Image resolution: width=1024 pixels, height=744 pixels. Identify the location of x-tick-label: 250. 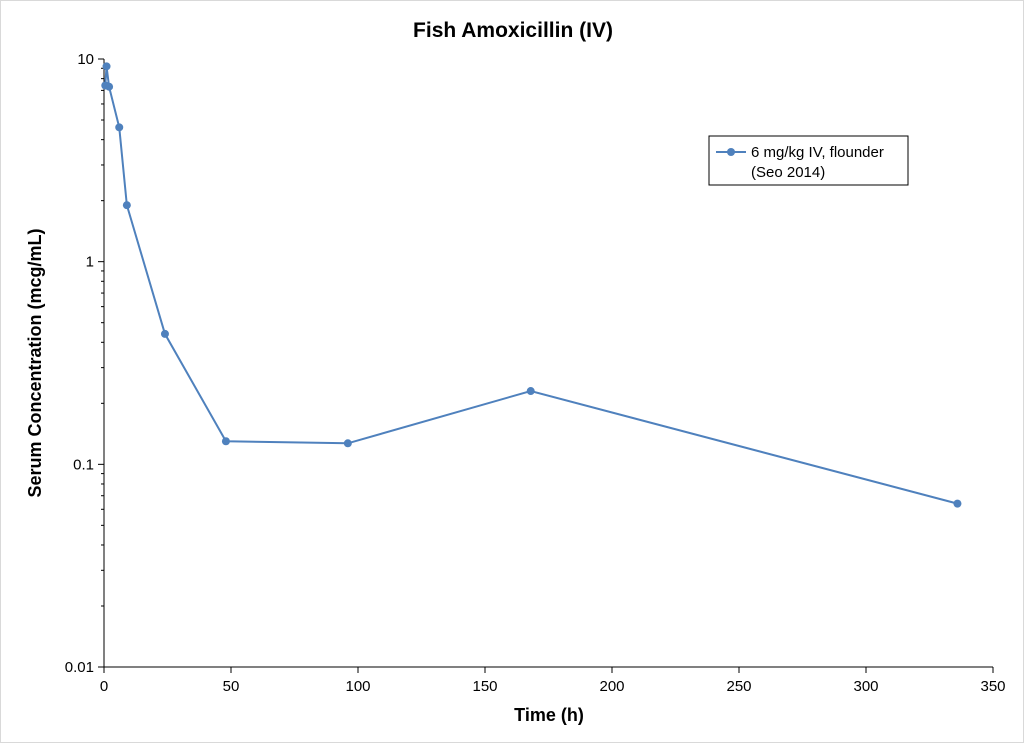
(738, 686).